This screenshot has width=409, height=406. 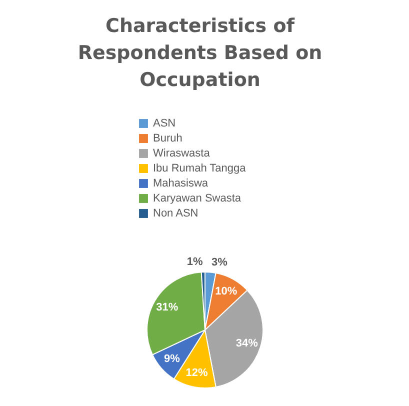 I want to click on data-label: 9%, so click(x=172, y=359).